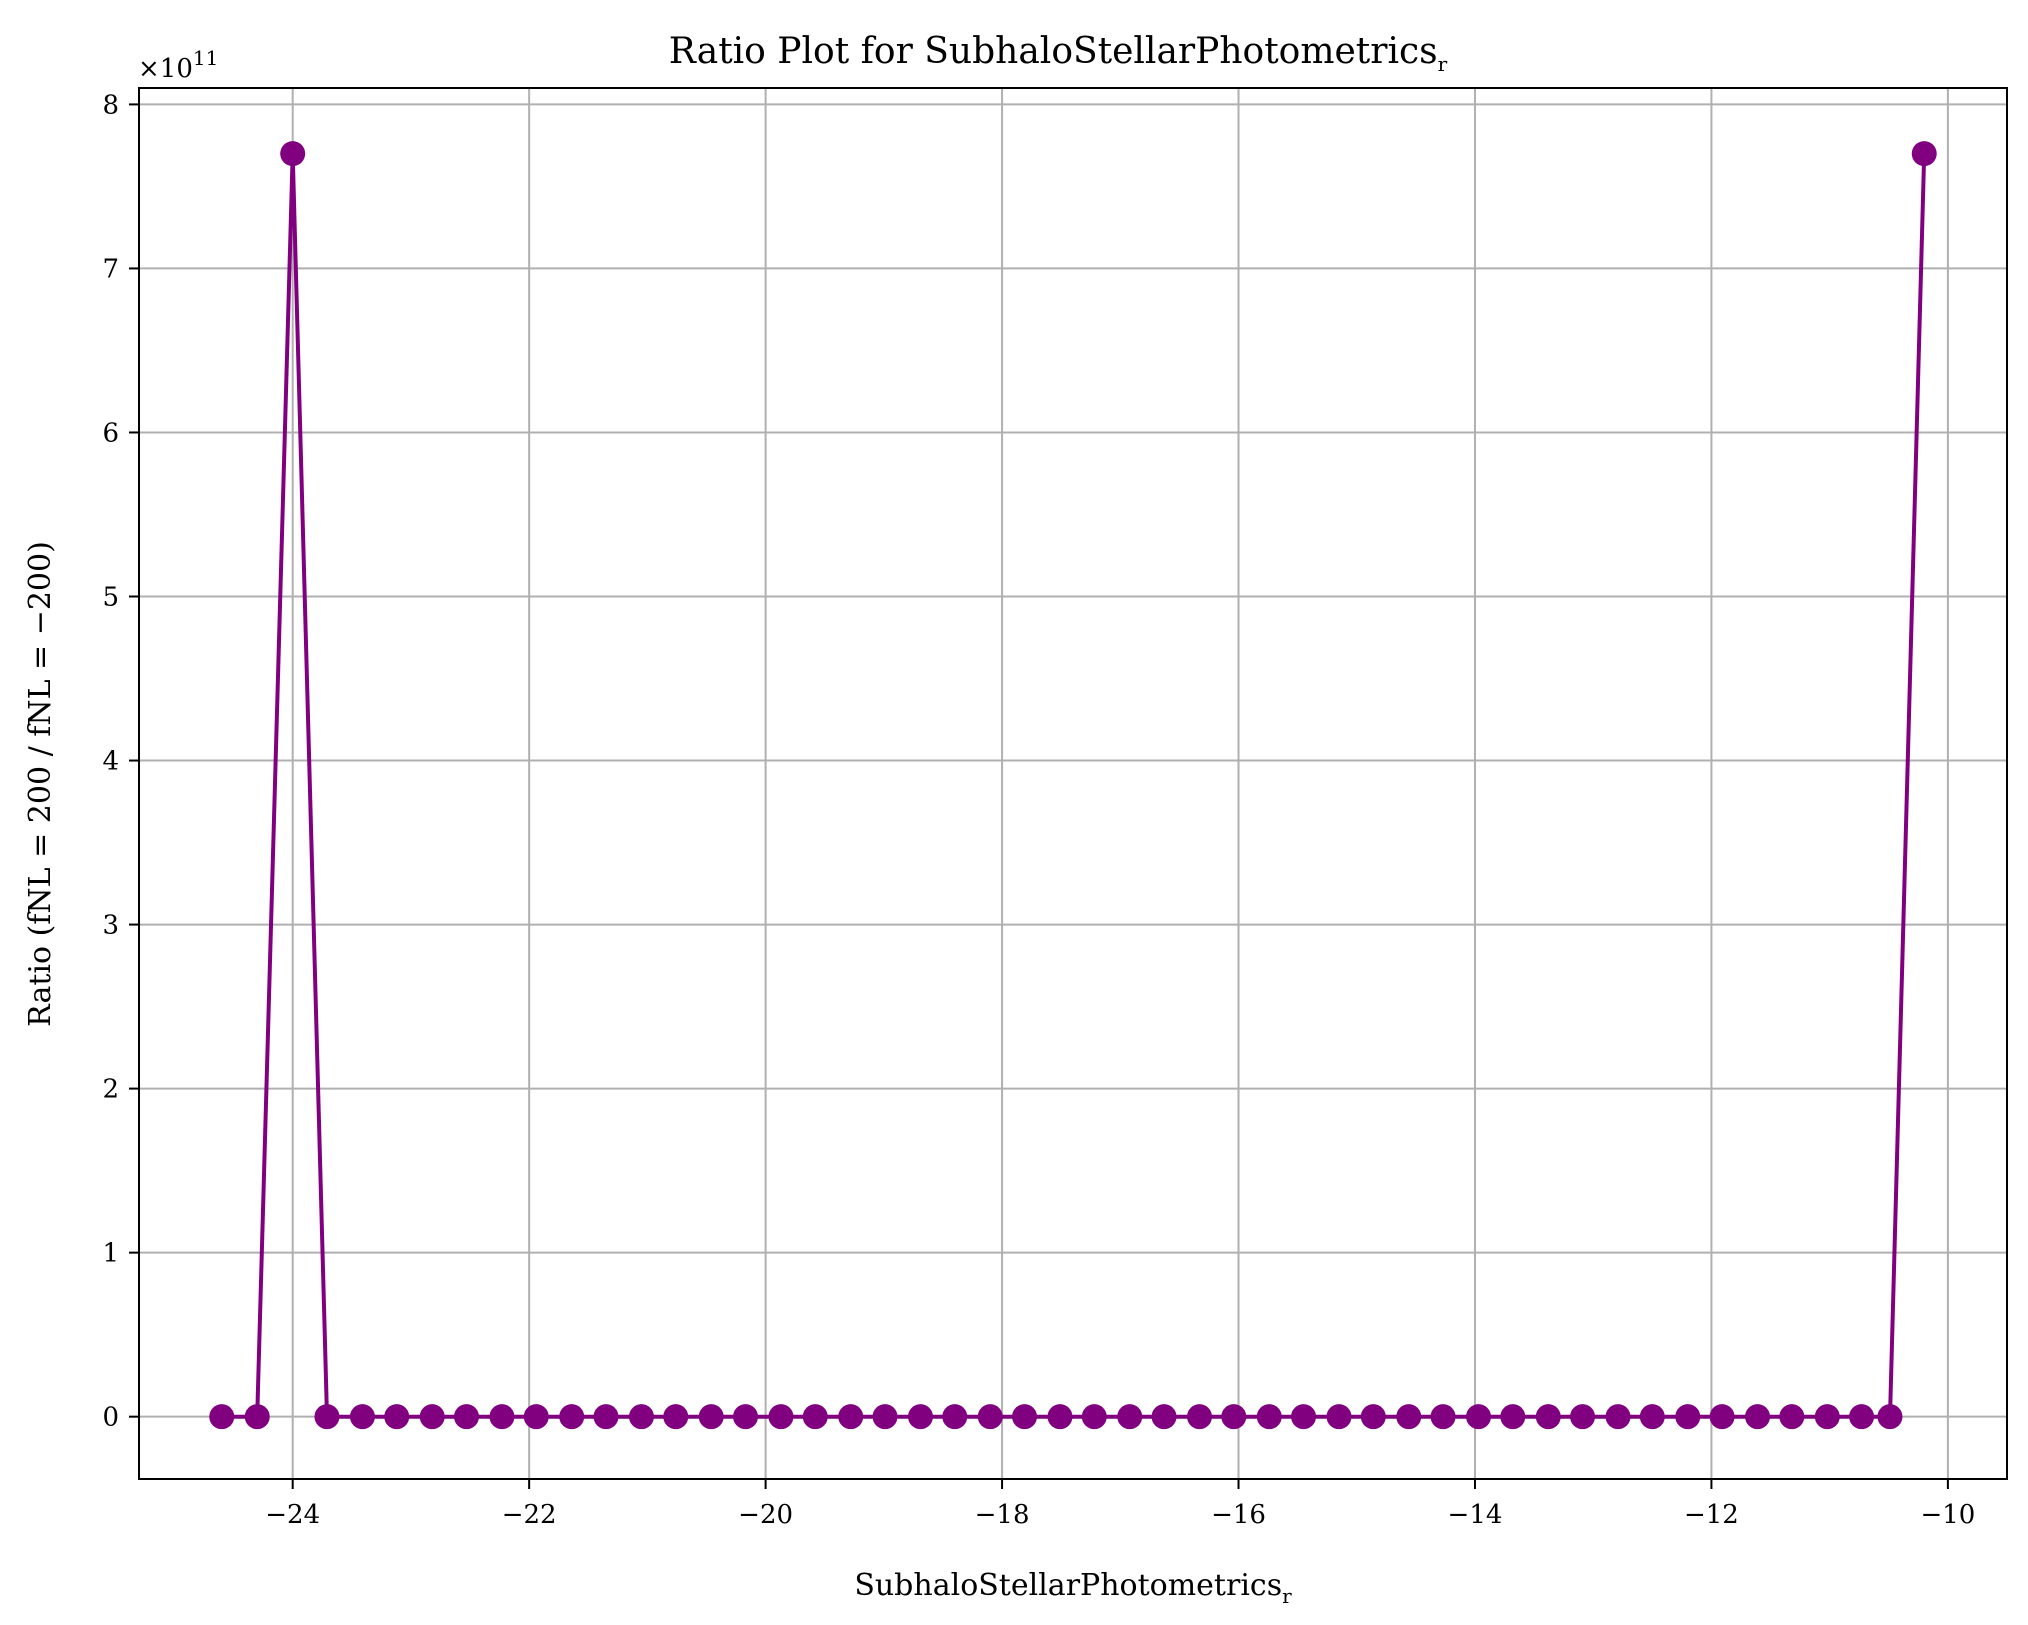 This screenshot has height=1625, width=2028. What do you see at coordinates (110, 105) in the screenshot?
I see `y-tick-label: 8` at bounding box center [110, 105].